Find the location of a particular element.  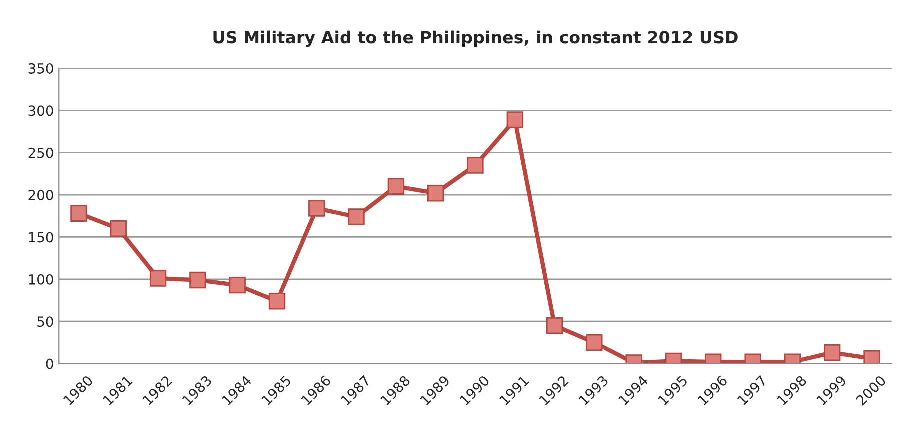

chart-title: US Military Aid to the Philippines, in constant 2012 USD is located at coordinates (476, 39).